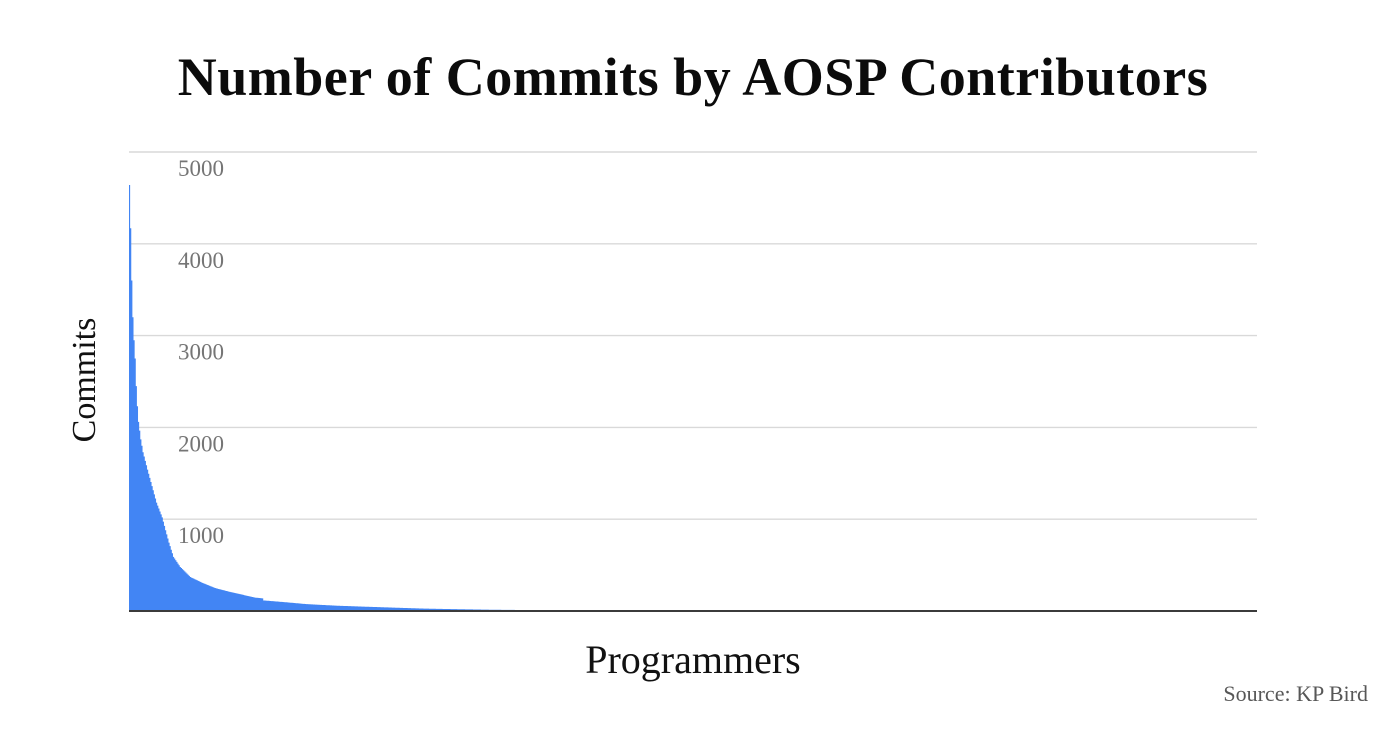 The height and width of the screenshot is (729, 1392). Describe the element at coordinates (201, 443) in the screenshot. I see `y-tick-label: 2000` at that location.